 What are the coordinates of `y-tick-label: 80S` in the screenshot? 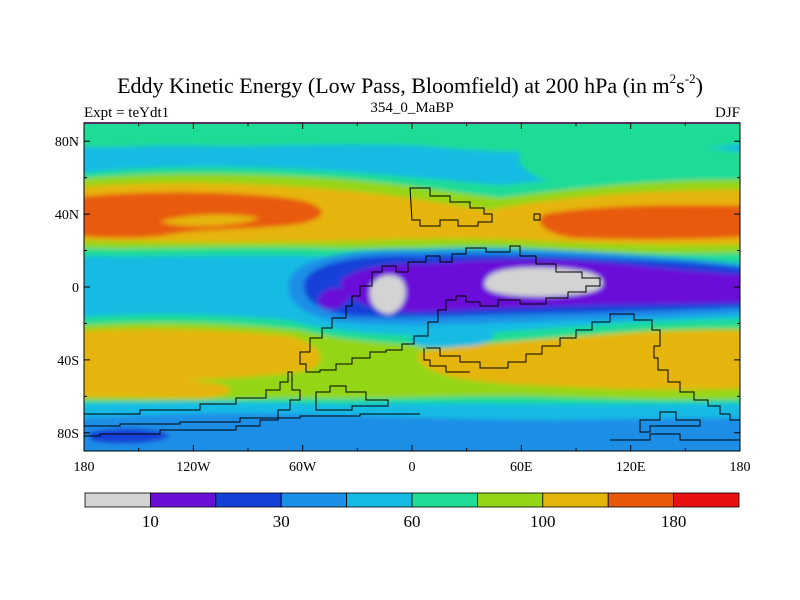 It's located at (68, 434).